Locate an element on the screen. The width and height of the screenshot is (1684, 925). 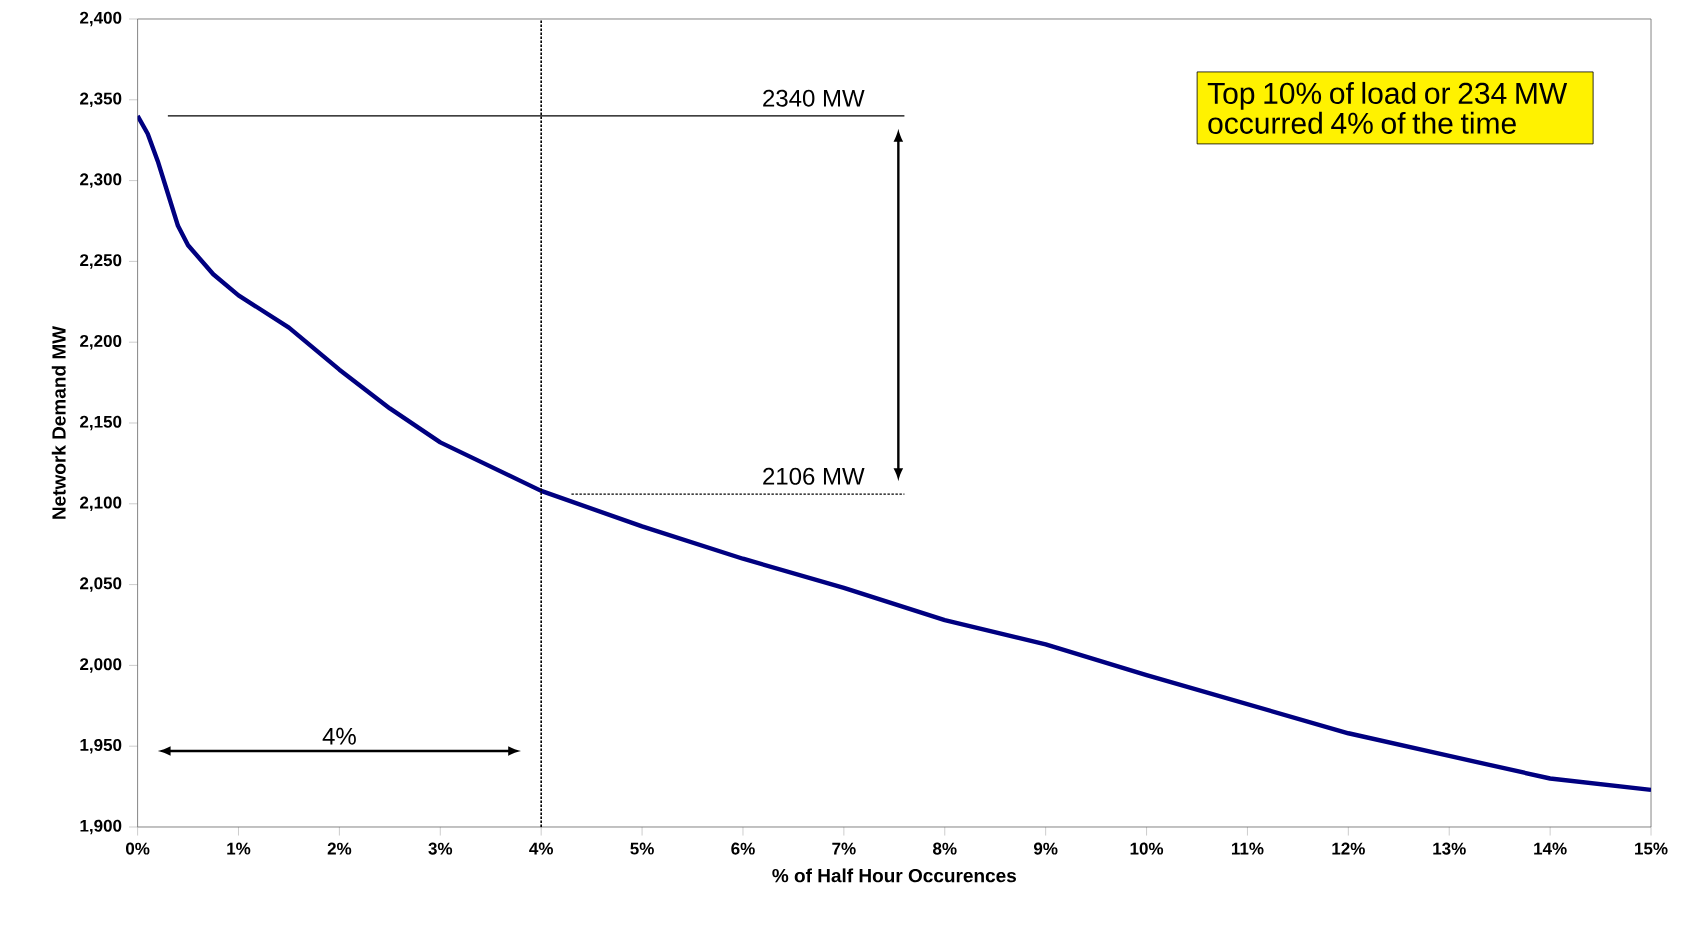
annotation: 2340 MW is located at coordinates (814, 98).